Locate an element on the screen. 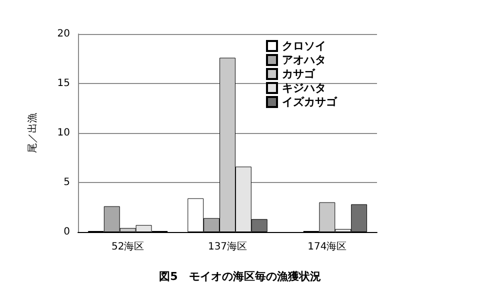 This screenshot has height=297, width=480. legend-label: キジハタ is located at coordinates (304, 88).